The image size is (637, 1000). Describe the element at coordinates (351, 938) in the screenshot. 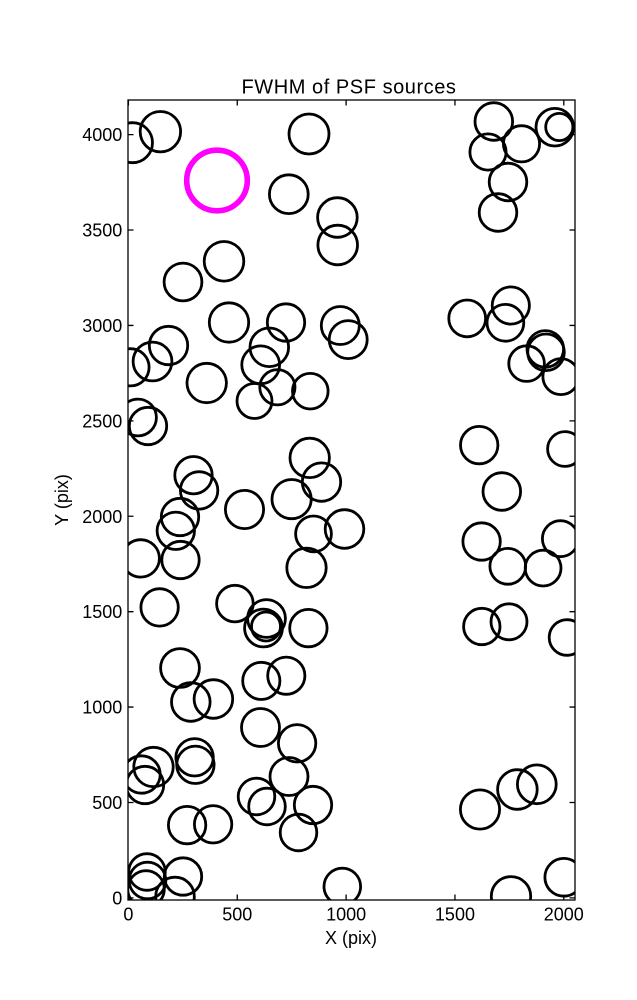

I see `svg-text: X (pix)` at that location.